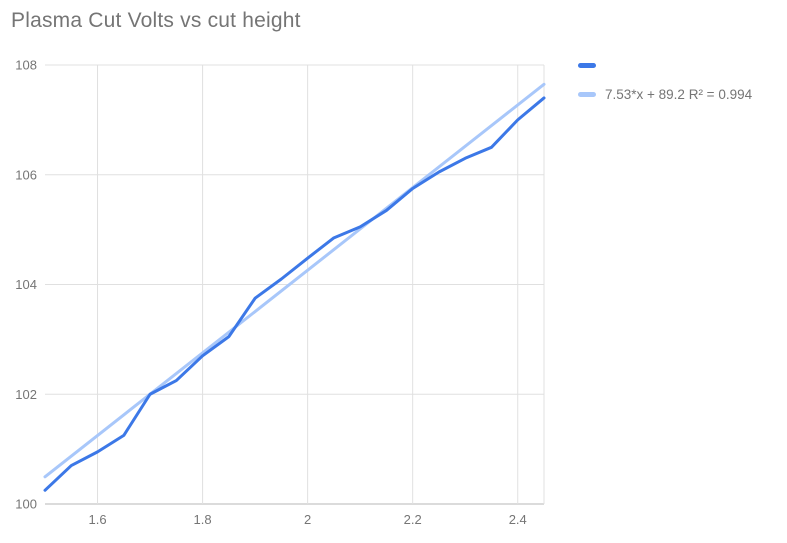 This screenshot has height=543, width=787. What do you see at coordinates (307, 519) in the screenshot?
I see `x-tick-label: 2` at bounding box center [307, 519].